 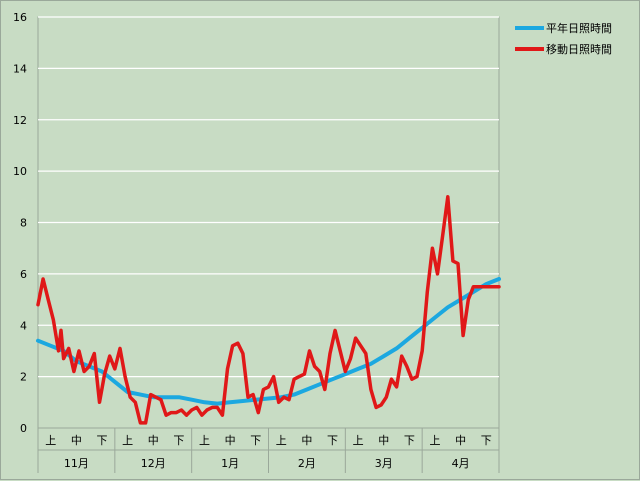 What do you see at coordinates (20, 120) in the screenshot?
I see `y-tick-label: 12` at bounding box center [20, 120].